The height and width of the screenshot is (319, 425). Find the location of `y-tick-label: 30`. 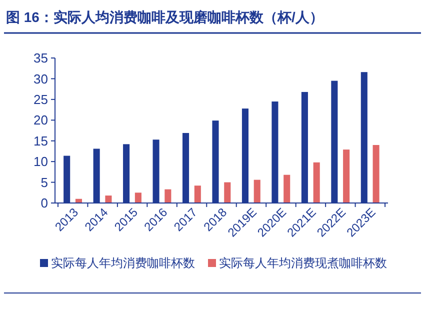

y-tick-label: 30 is located at coordinates (41, 78).